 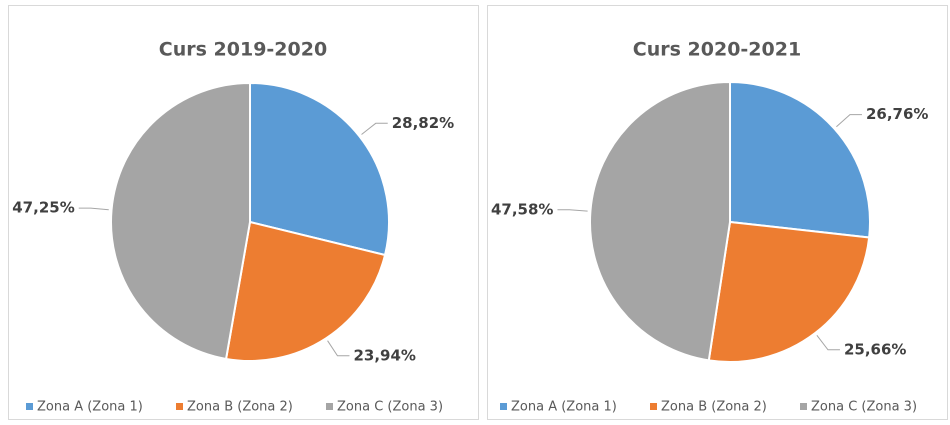 What do you see at coordinates (384, 355) in the screenshot?
I see `data-label: 23,94%` at bounding box center [384, 355].